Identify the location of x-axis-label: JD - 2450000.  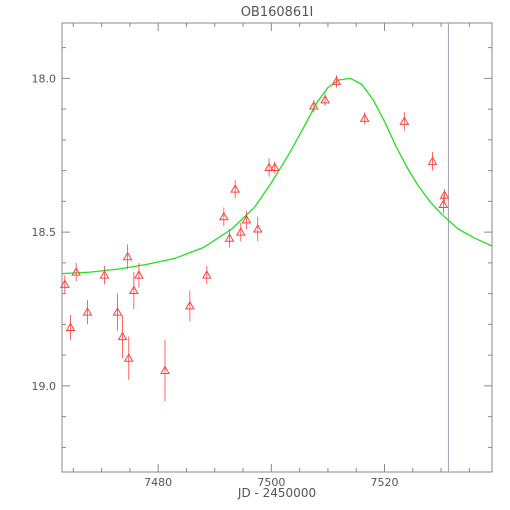
(276, 493).